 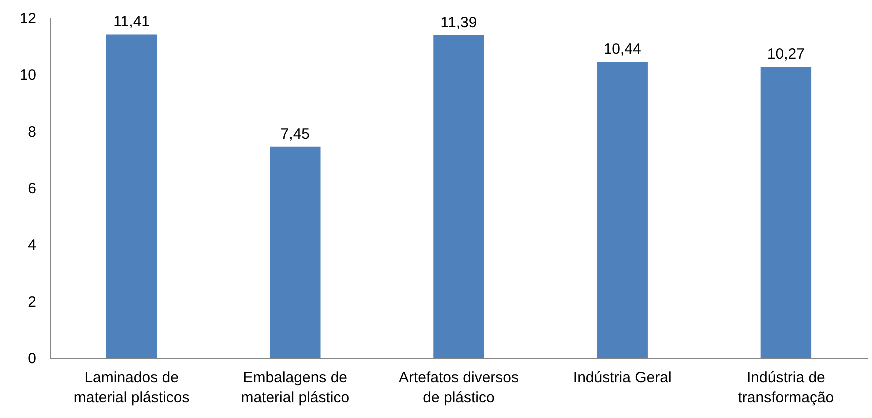 I want to click on data-label: 7,45, so click(x=295, y=134).